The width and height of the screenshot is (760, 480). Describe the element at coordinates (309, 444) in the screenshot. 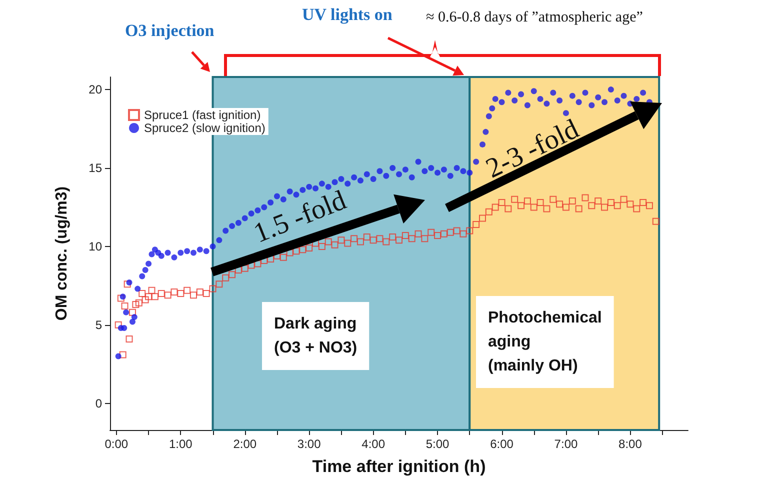

I see `x-tick-label: 3:00` at that location.